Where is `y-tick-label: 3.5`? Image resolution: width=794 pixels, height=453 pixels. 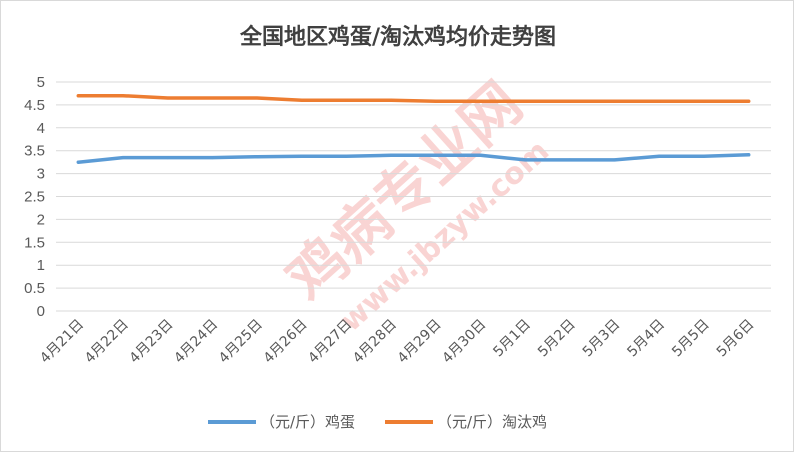 y-tick-label: 3.5 is located at coordinates (34, 151).